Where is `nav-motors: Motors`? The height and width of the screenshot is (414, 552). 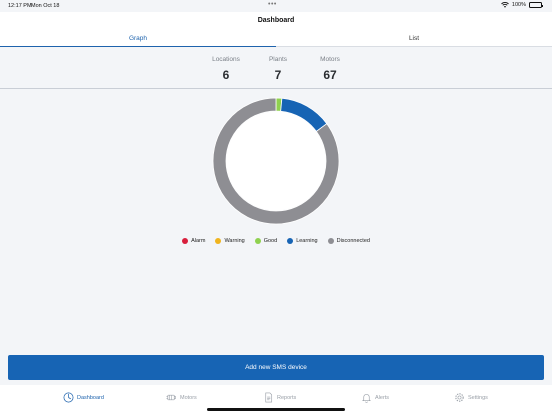
nav-motors: Motors is located at coordinates (181, 397).